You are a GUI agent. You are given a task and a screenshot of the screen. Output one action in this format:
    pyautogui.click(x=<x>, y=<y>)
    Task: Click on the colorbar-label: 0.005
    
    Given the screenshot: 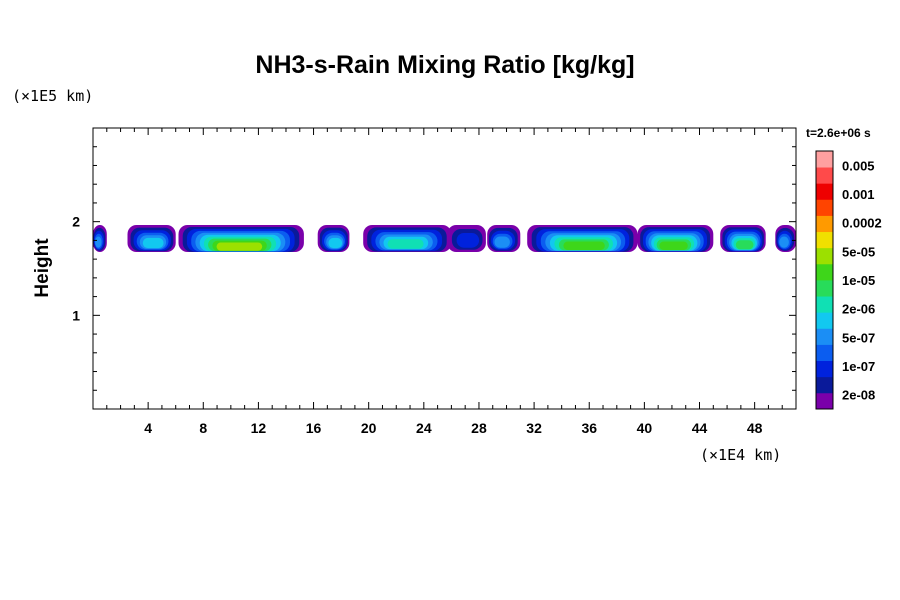 What is the action you would take?
    pyautogui.click(x=858, y=165)
    